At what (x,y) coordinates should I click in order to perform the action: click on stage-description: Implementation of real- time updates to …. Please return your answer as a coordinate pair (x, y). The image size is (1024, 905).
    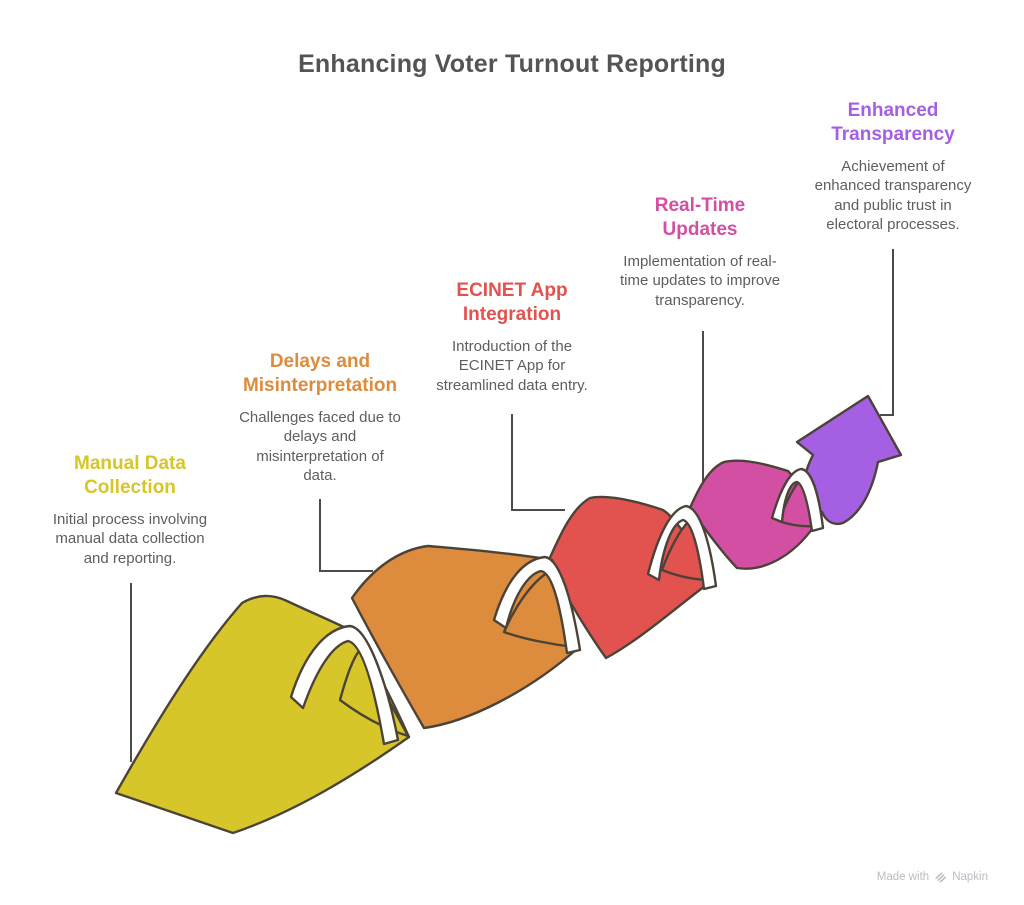
    Looking at the image, I should click on (700, 280).